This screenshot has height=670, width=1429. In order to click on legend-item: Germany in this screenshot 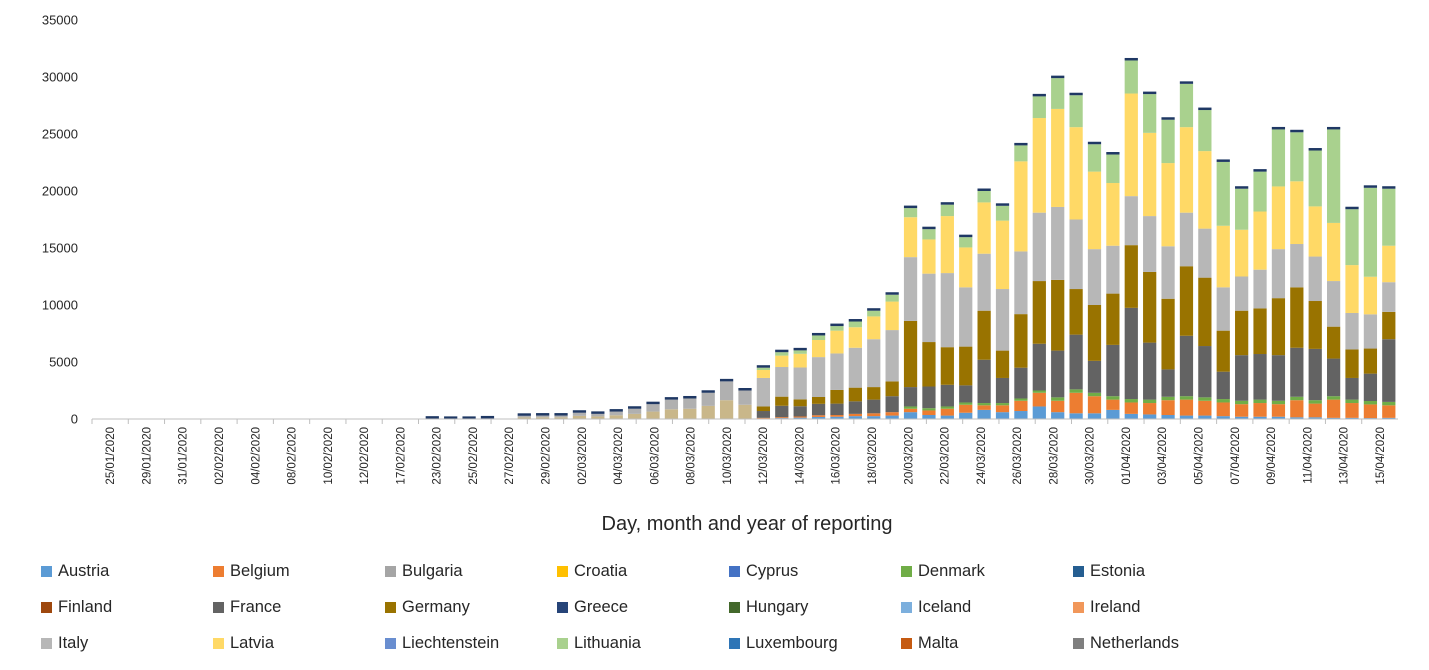, I will do `click(427, 607)`.